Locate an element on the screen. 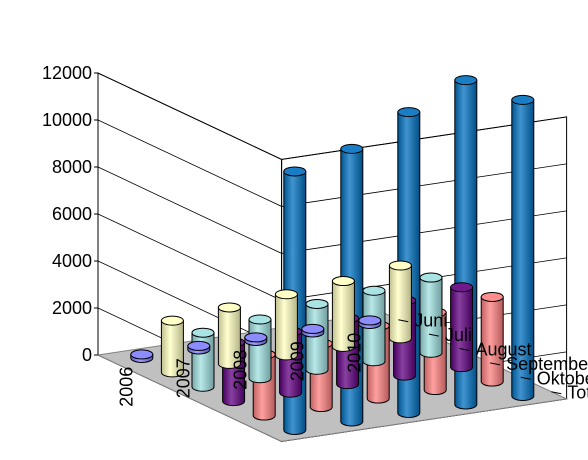 The image size is (588, 460). x-category-label: 2010 is located at coordinates (355, 353).